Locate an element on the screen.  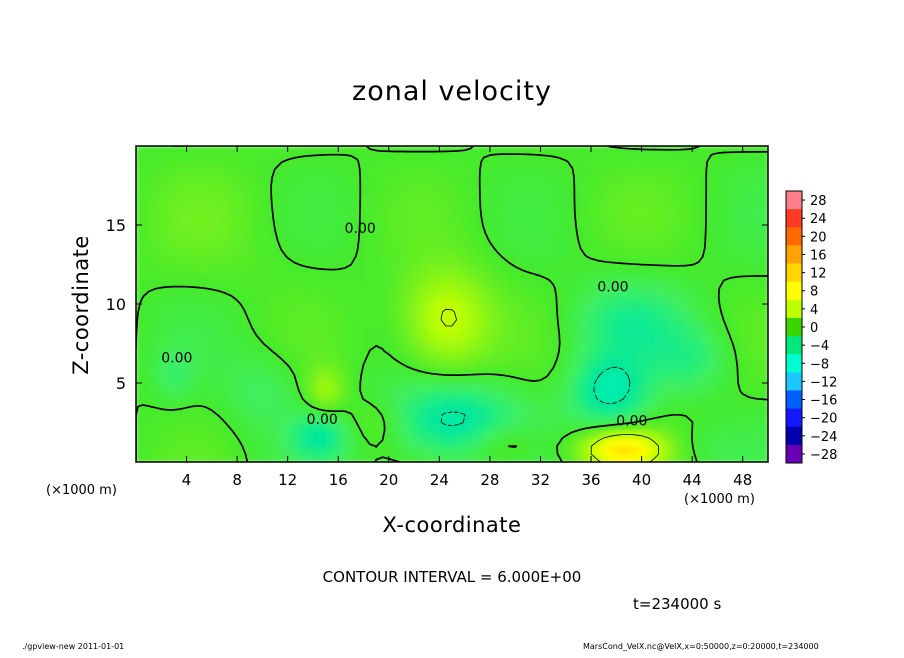
x-tick-label: 16 is located at coordinates (338, 480).